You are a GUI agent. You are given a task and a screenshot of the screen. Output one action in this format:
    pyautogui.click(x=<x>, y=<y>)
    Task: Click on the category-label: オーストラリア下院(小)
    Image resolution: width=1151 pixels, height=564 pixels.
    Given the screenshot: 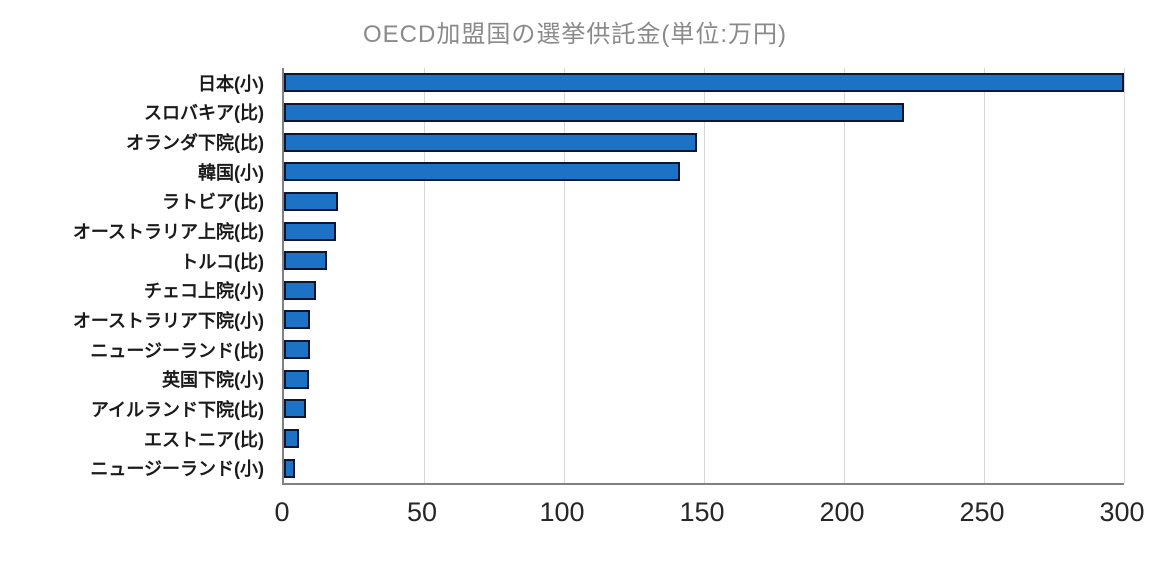 What is the action you would take?
    pyautogui.click(x=168, y=320)
    